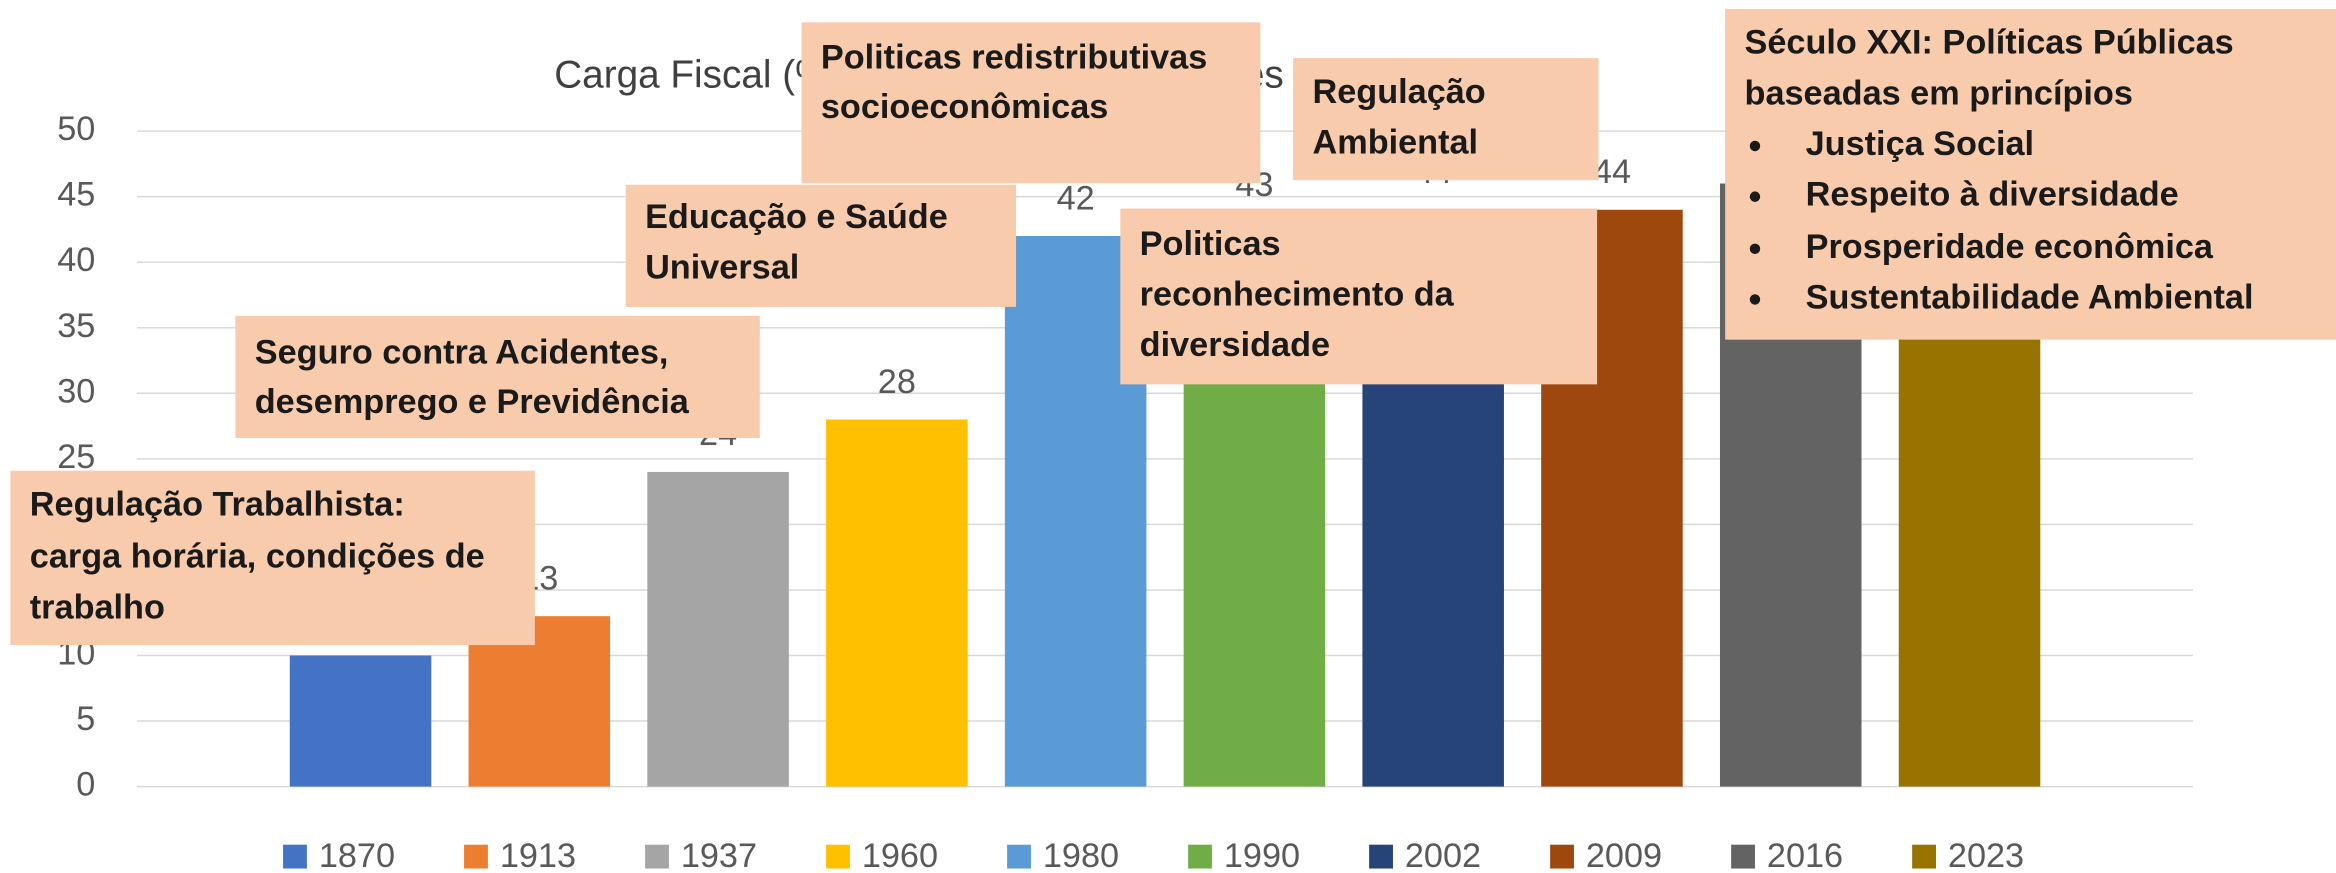 The height and width of the screenshot is (873, 2336). I want to click on annotation-text: reconhecimento da, so click(1297, 295).